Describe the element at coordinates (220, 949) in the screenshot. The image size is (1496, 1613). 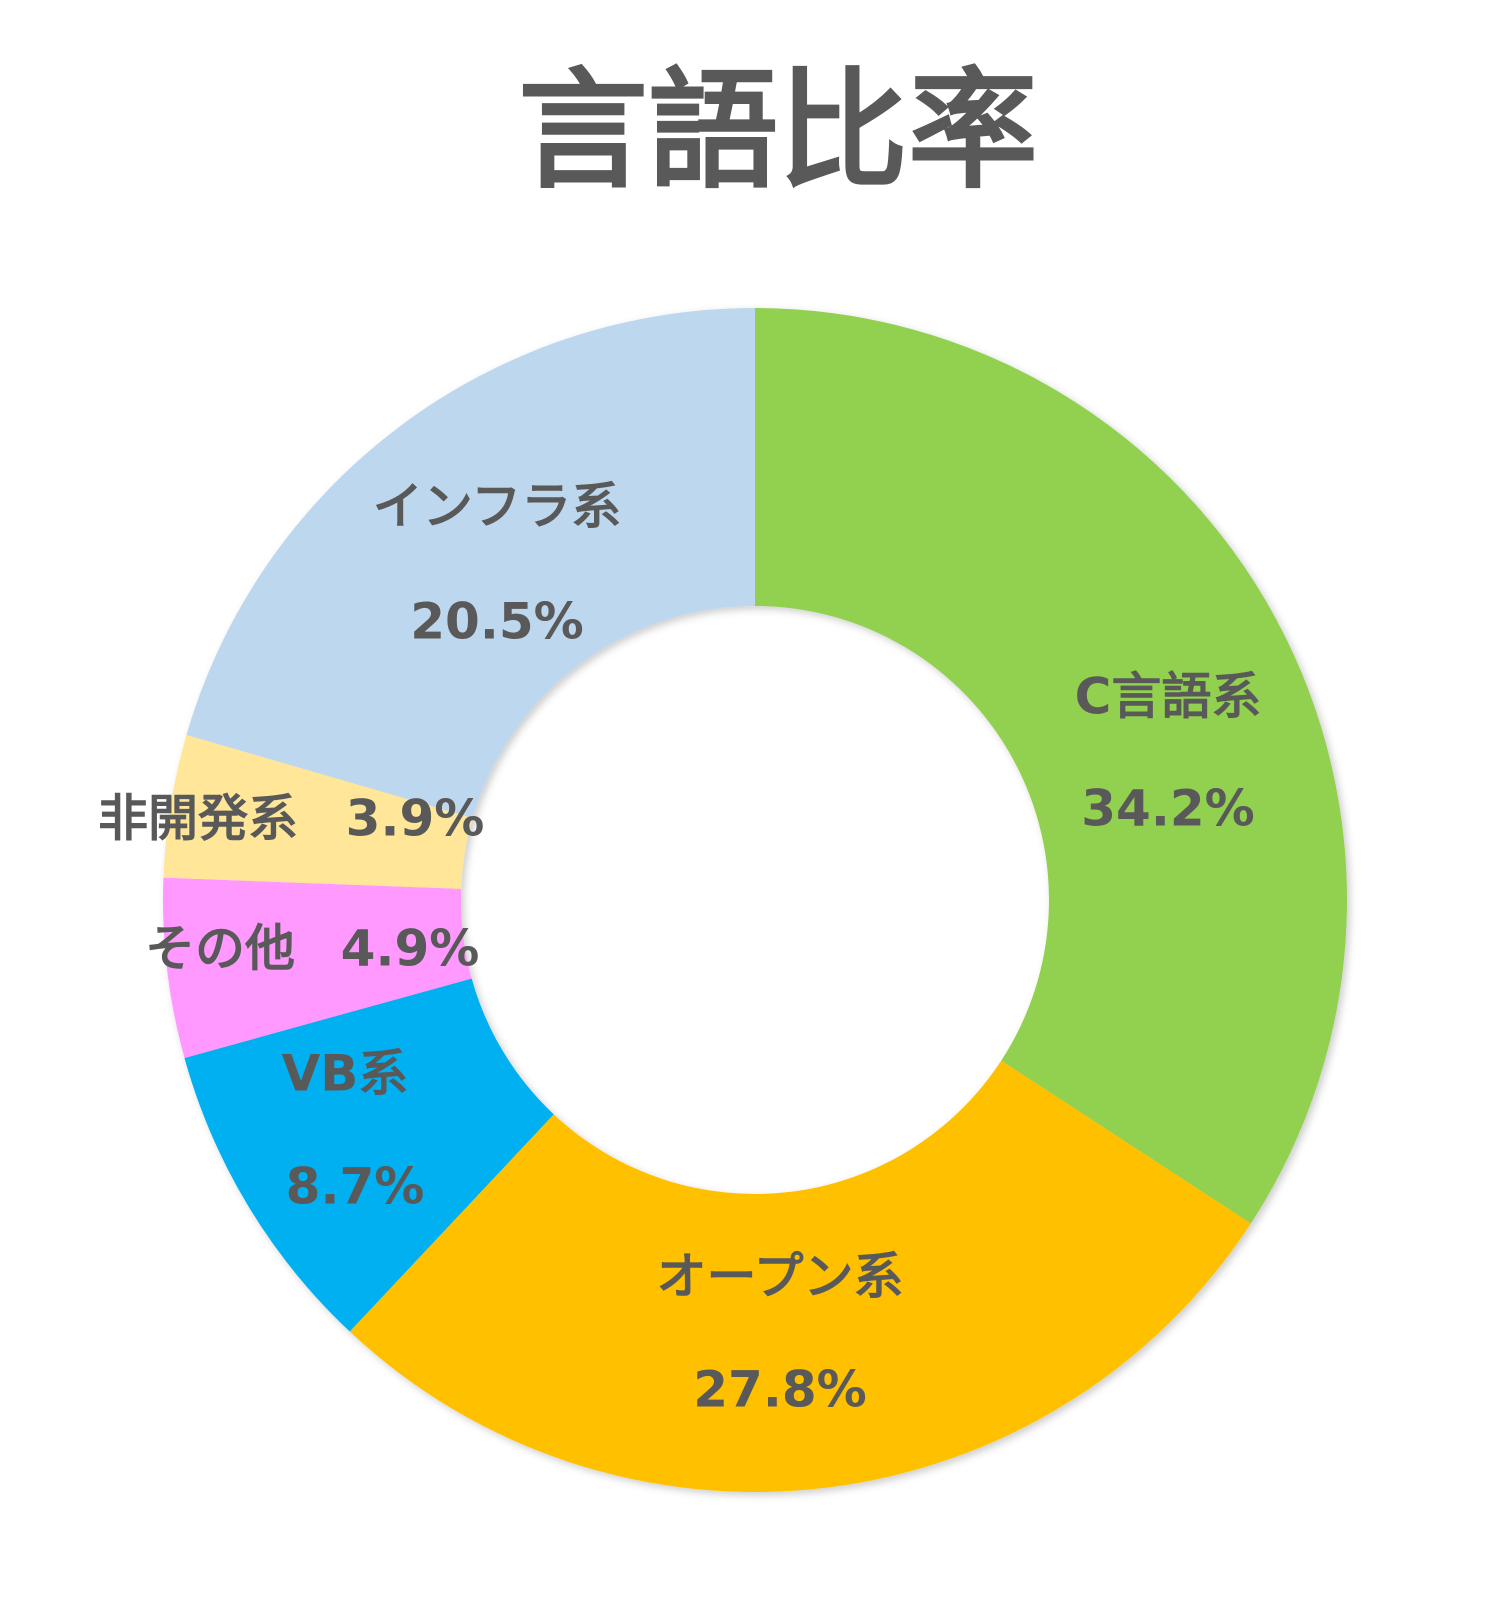
I see `category-label: その他` at that location.